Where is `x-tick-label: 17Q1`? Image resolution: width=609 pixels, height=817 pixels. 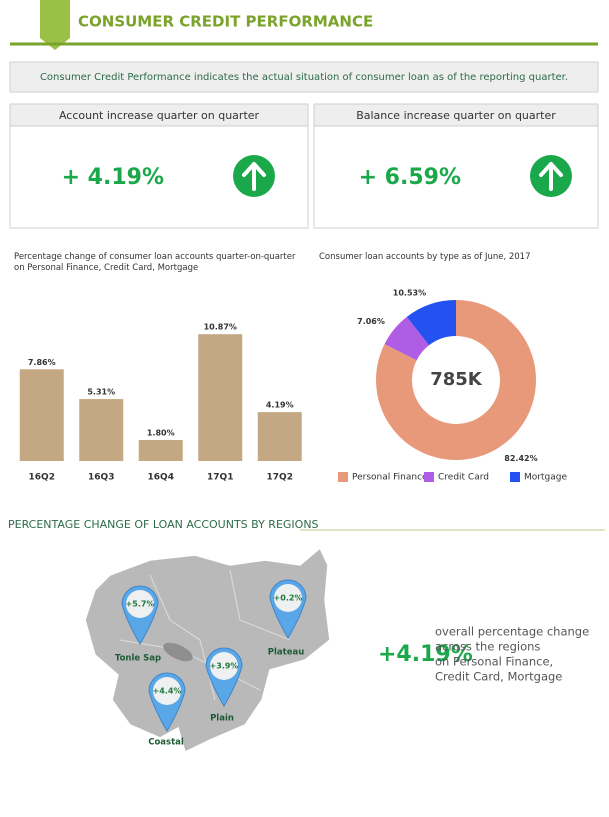 x-tick-label: 17Q1 is located at coordinates (220, 478).